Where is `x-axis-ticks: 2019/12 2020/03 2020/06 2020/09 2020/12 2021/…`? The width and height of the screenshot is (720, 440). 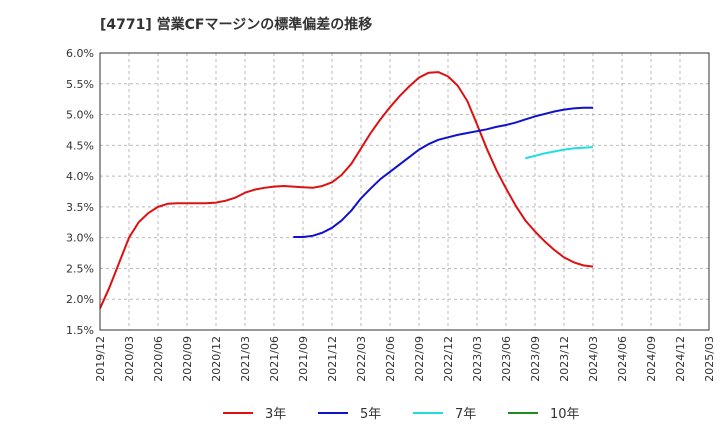
x-axis-ticks: 2019/12 2020/03 2020/06 2020/09 2020/12 2021/… is located at coordinates (405, 359).